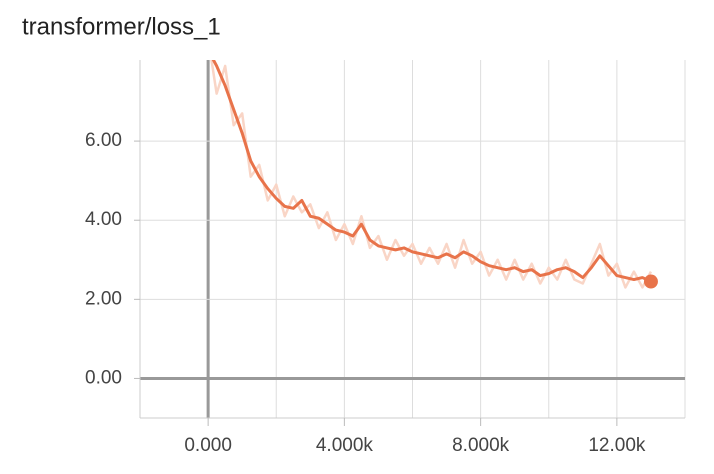  I want to click on x-tick-label: 0.000, so click(208, 445).